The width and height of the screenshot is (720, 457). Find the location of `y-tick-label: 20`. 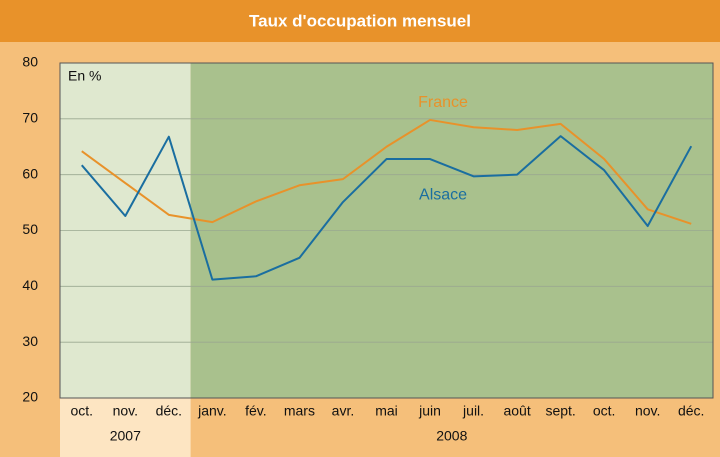

y-tick-label: 20 is located at coordinates (30, 397).